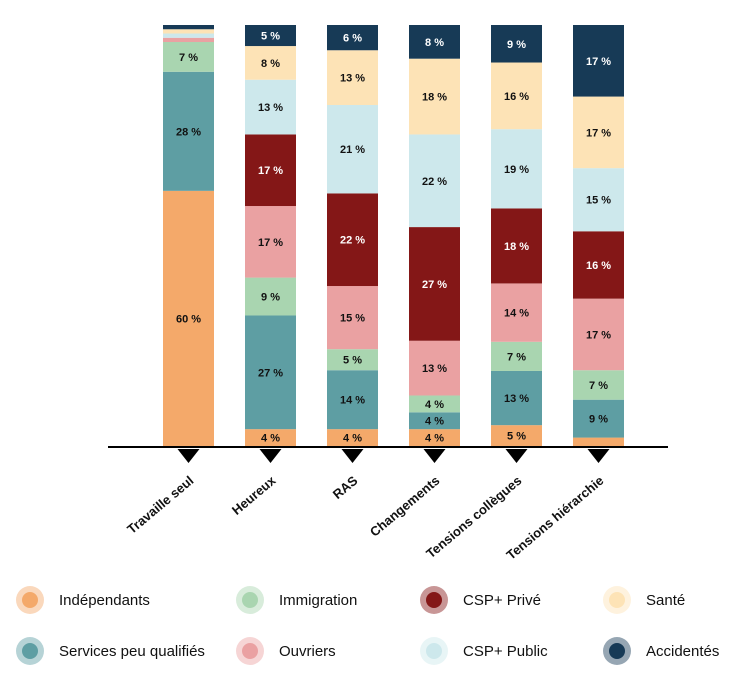 This screenshot has width=740, height=688. I want to click on data-label-travaille-seul-independants: 60 %, so click(188, 319).